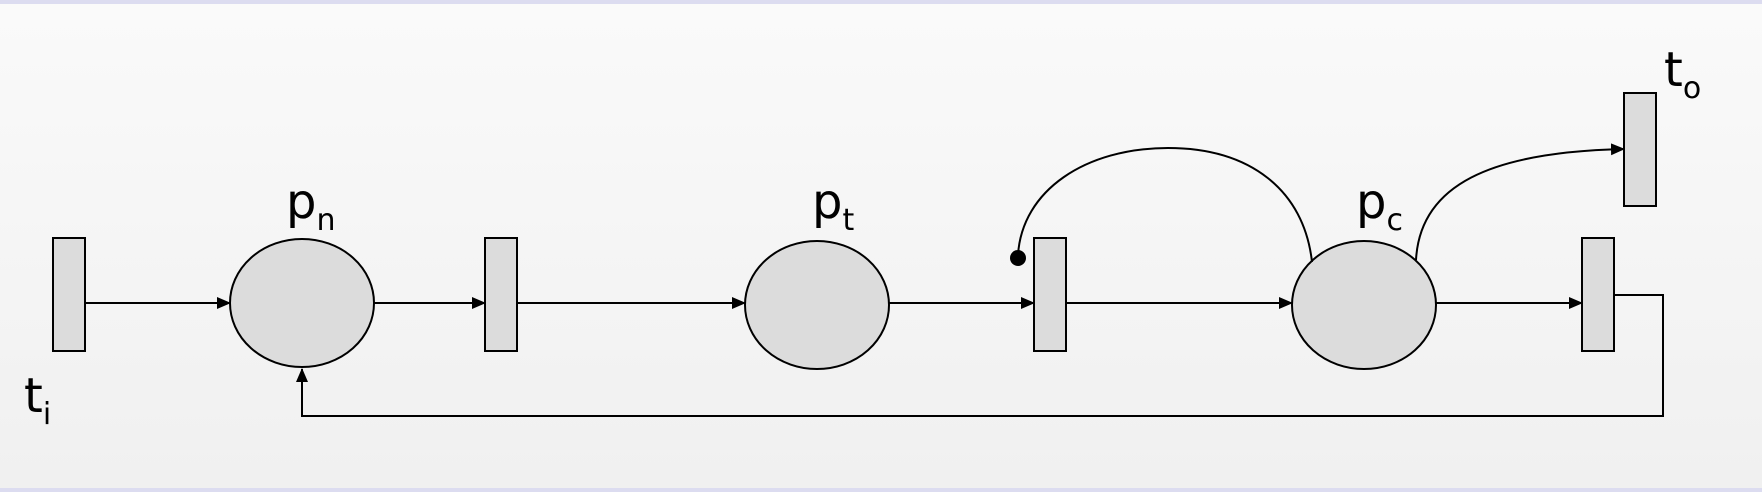  What do you see at coordinates (37, 400) in the screenshot?
I see `label-t-i: ti` at bounding box center [37, 400].